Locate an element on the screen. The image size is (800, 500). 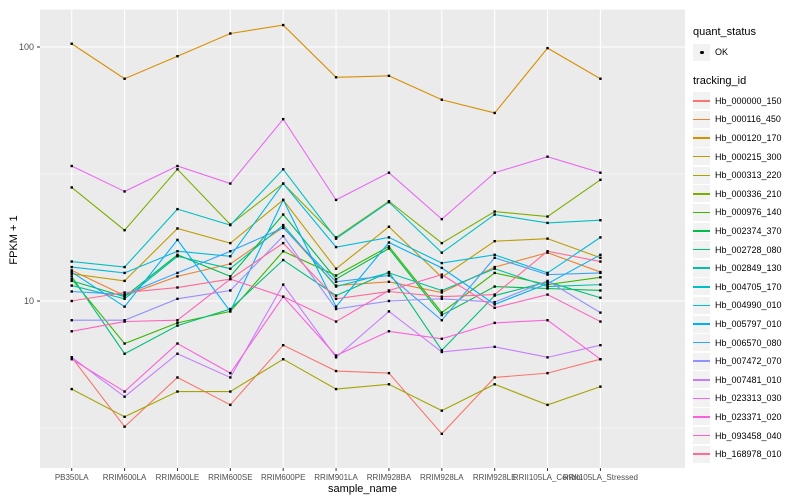
legend-item-label: Hb_000336_210 is located at coordinates (748, 193).